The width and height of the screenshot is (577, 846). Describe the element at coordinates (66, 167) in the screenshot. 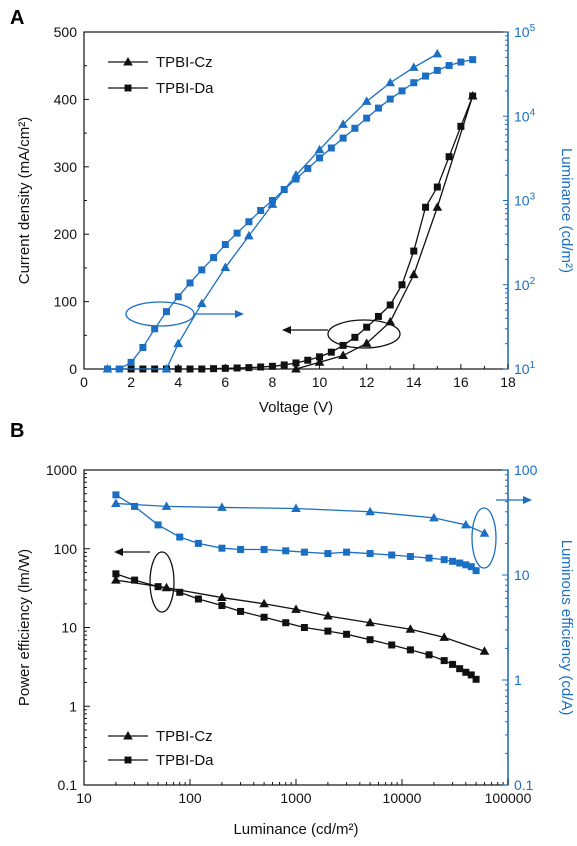

I see `y-tick-label-a: 300` at that location.